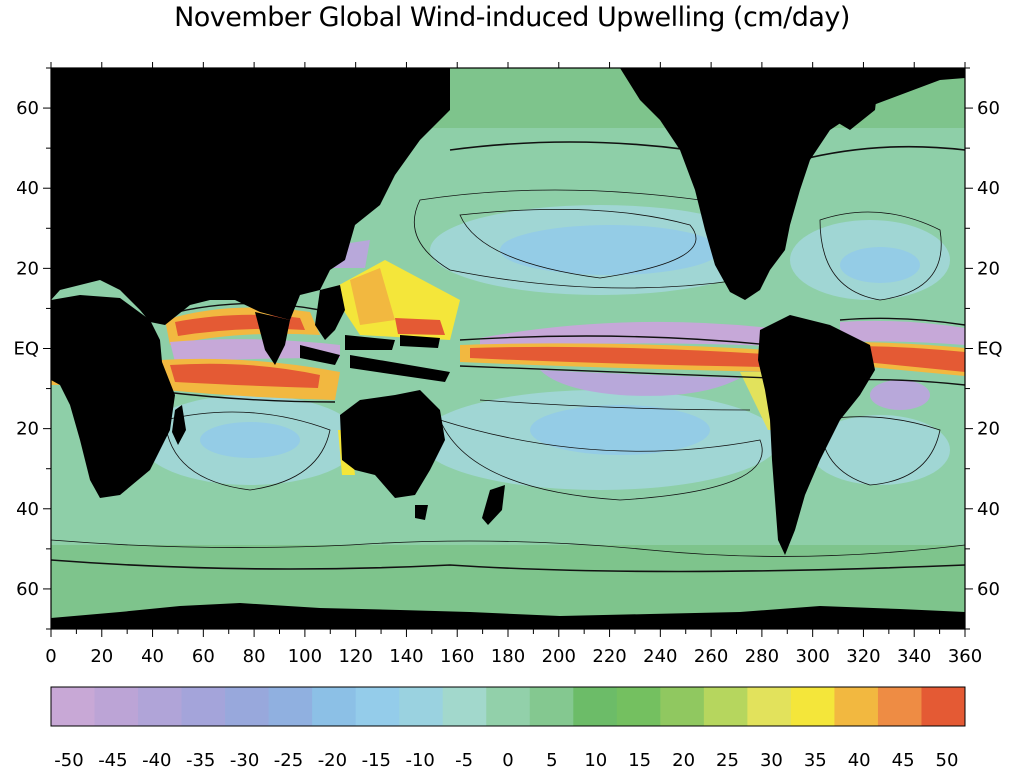 The image size is (1024, 768). What do you see at coordinates (254, 656) in the screenshot?
I see `x-tick-label: 80` at bounding box center [254, 656].